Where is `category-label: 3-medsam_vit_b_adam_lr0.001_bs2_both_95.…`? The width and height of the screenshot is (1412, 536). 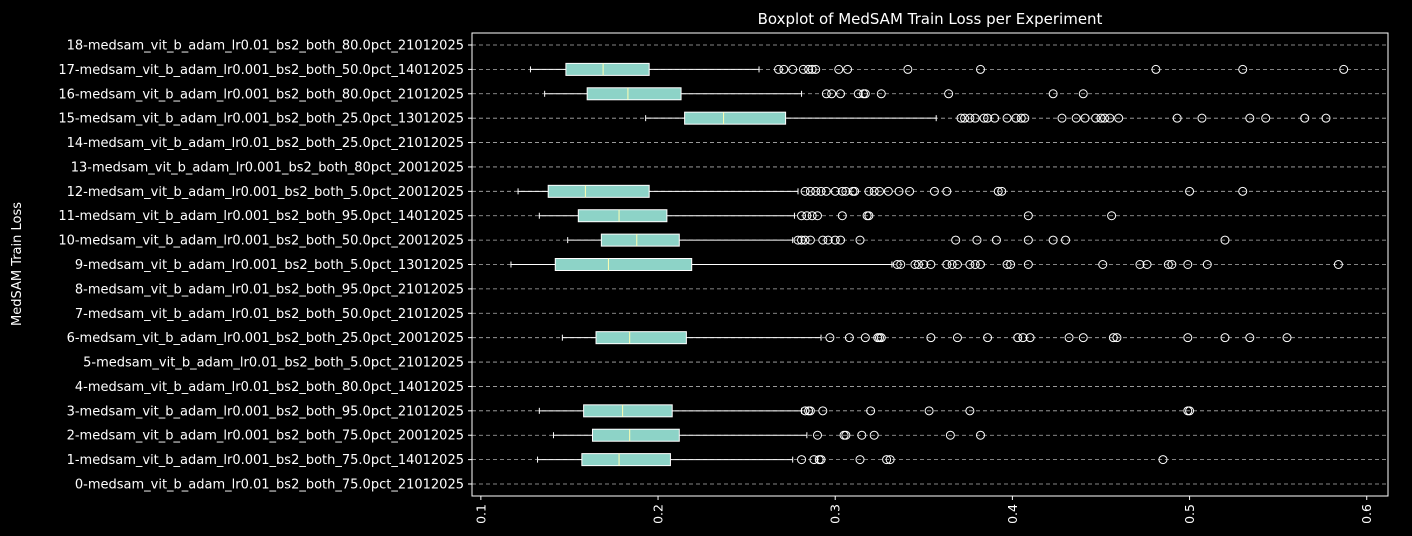 category-label: 3-medsam_vit_b_adam_lr0.001_bs2_both_95.… is located at coordinates (265, 411).